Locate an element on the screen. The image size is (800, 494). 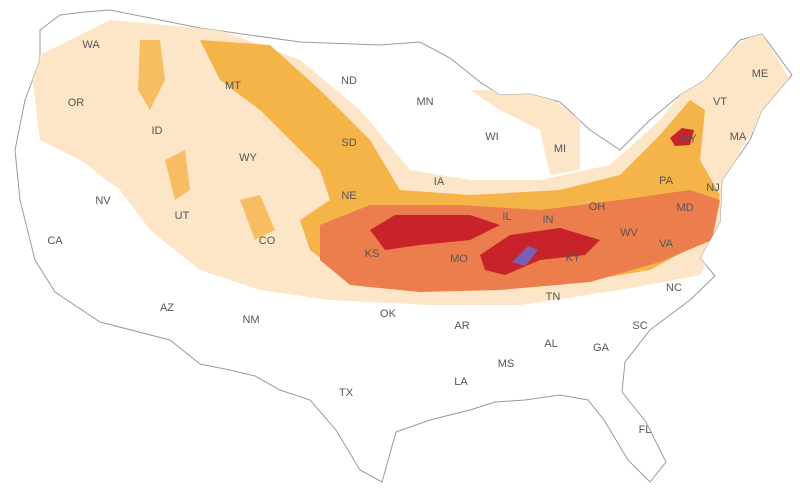
state-label: WI is located at coordinates (491, 137).